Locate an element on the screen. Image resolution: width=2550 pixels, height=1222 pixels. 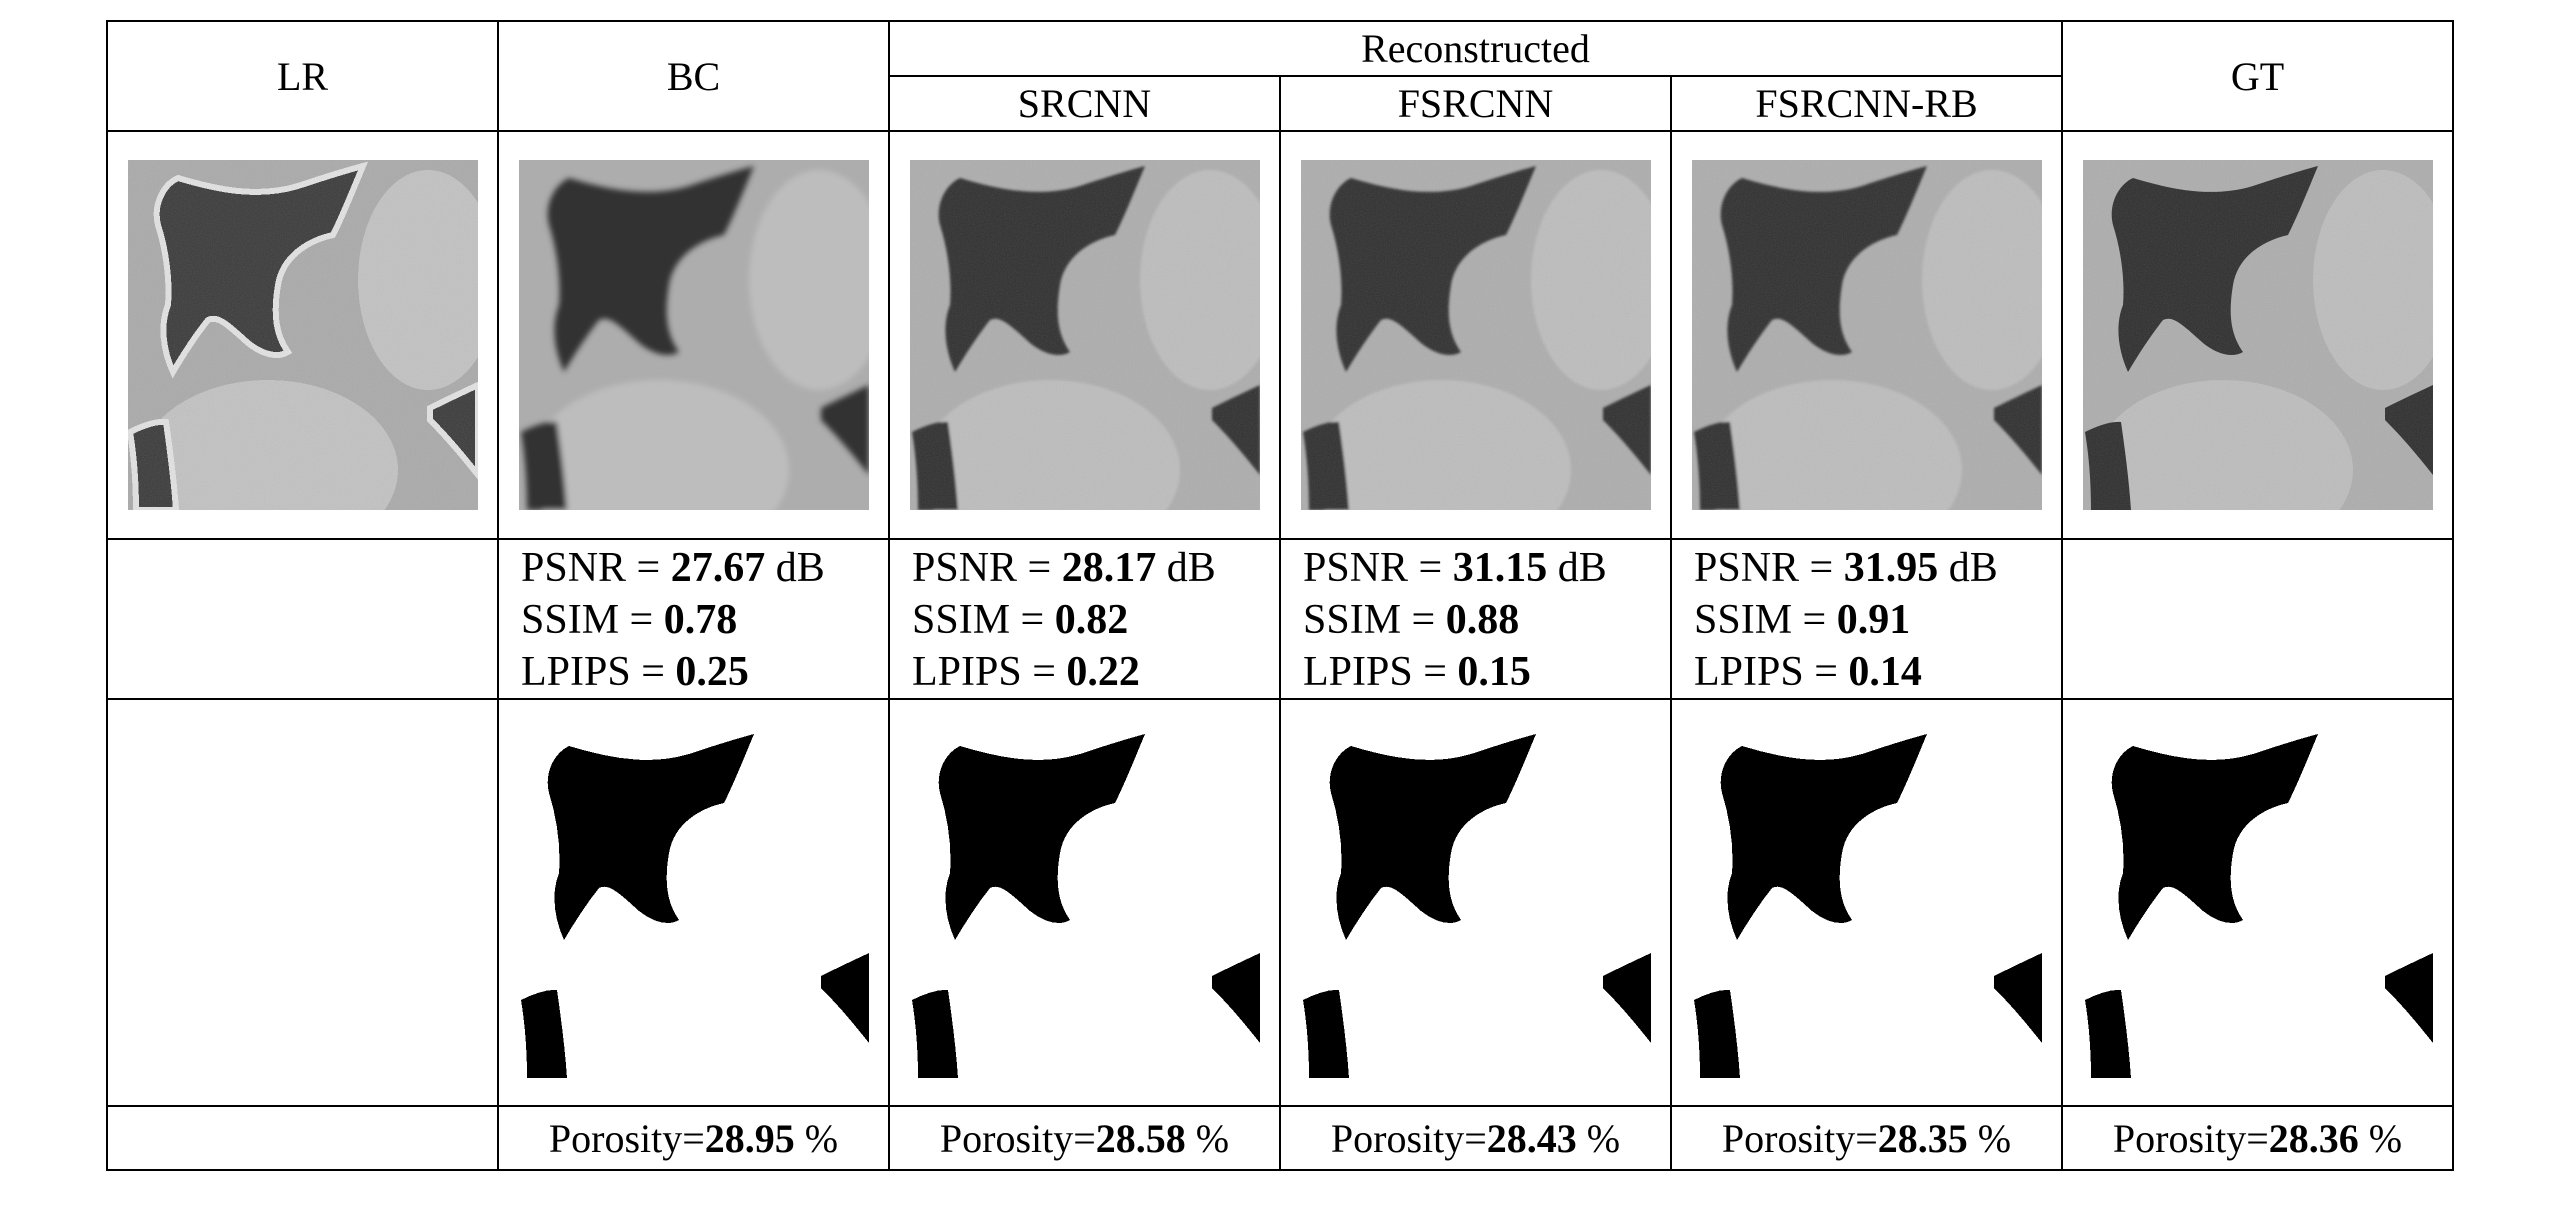
metrics-fsrcnn-rb: PSNR = 31.95 dB SSIM = 0.91 LPIPS = 0.14 is located at coordinates (1866, 619).